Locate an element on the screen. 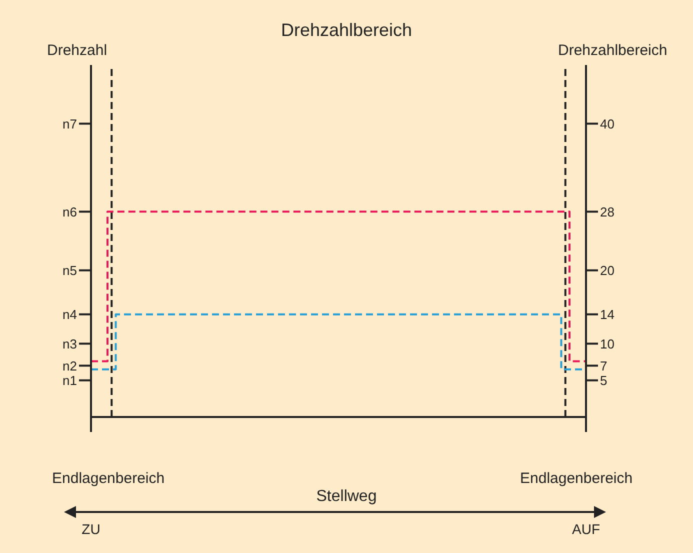 Image resolution: width=693 pixels, height=553 pixels. text: n2 is located at coordinates (69, 366).